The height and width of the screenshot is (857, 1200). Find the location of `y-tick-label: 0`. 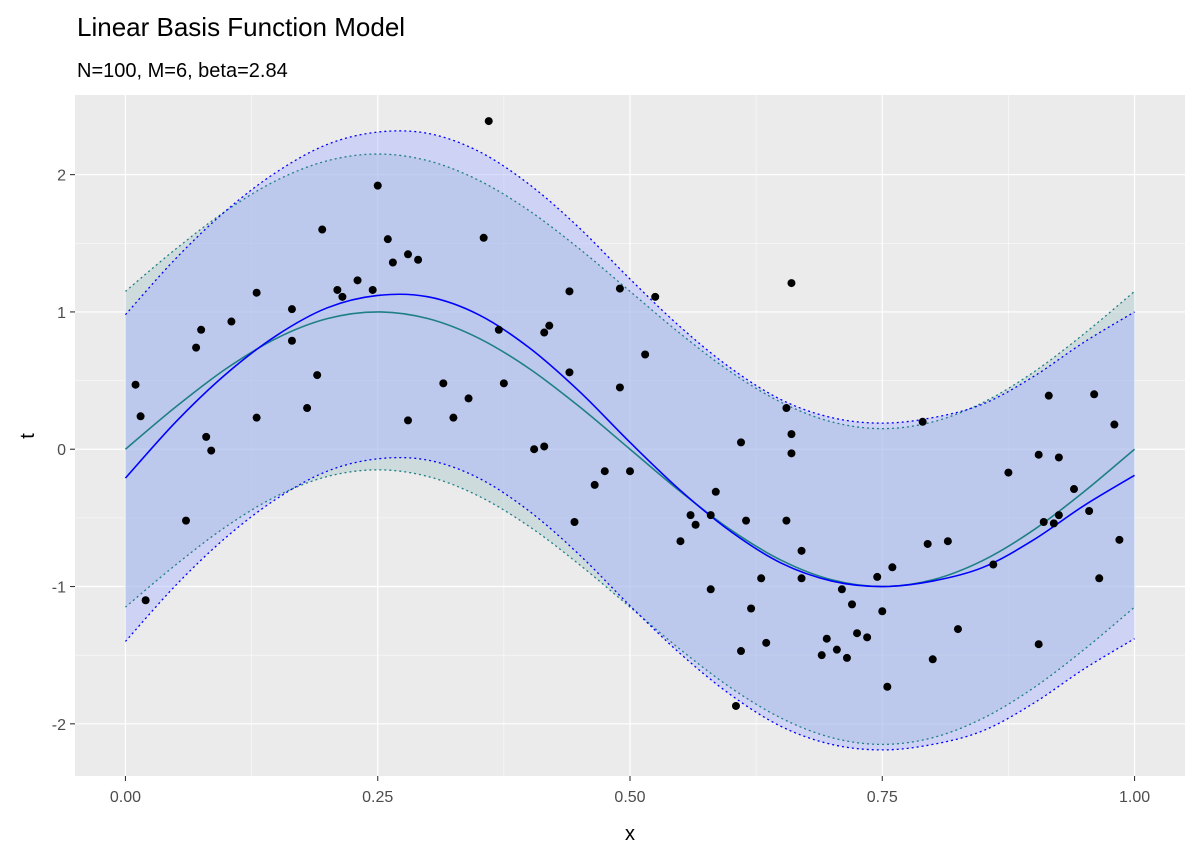

y-tick-label: 0 is located at coordinates (61, 450).